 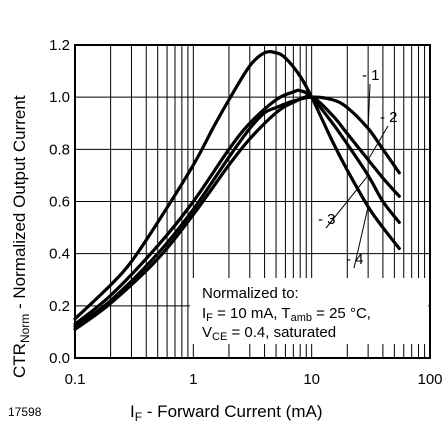 I want to click on y-tick-label: 0.4, so click(x=59, y=254).